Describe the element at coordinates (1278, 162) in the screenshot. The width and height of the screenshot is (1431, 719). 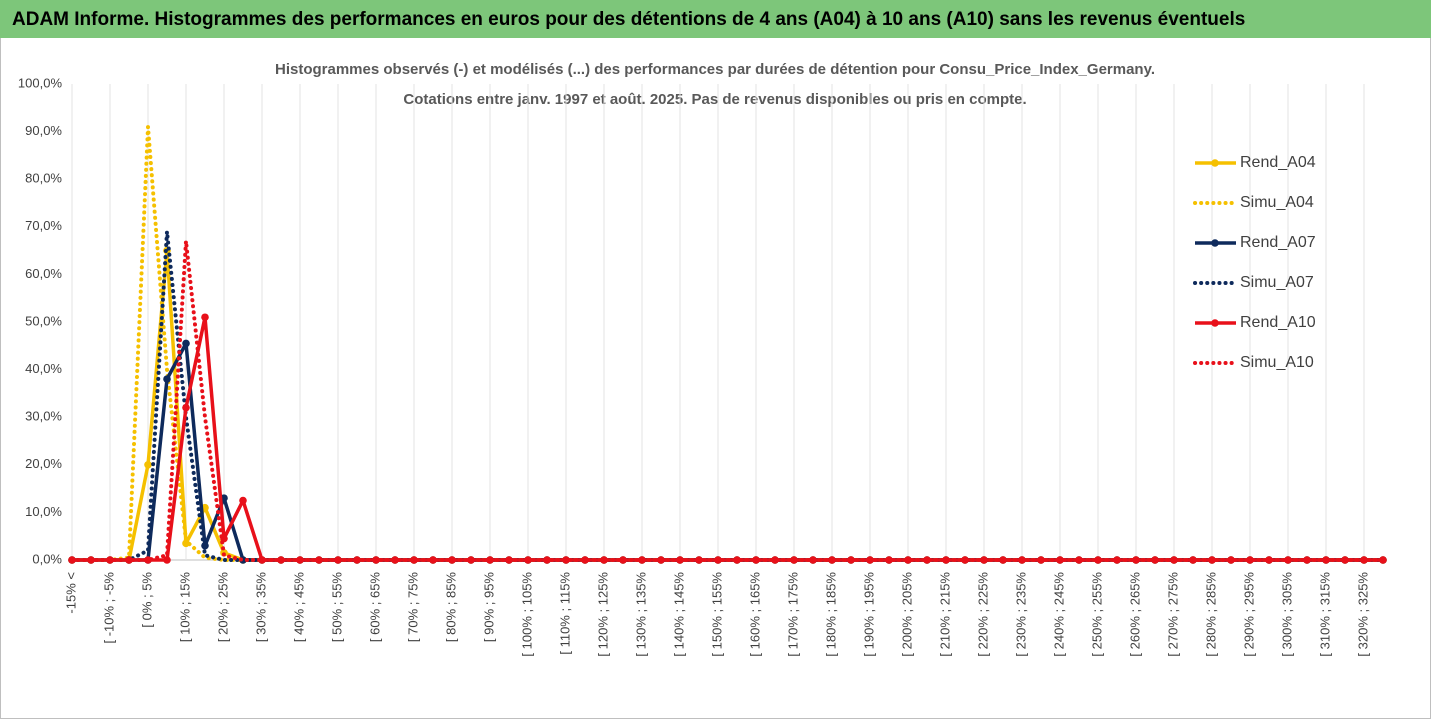
I see `legend-label: Rend_A04` at that location.